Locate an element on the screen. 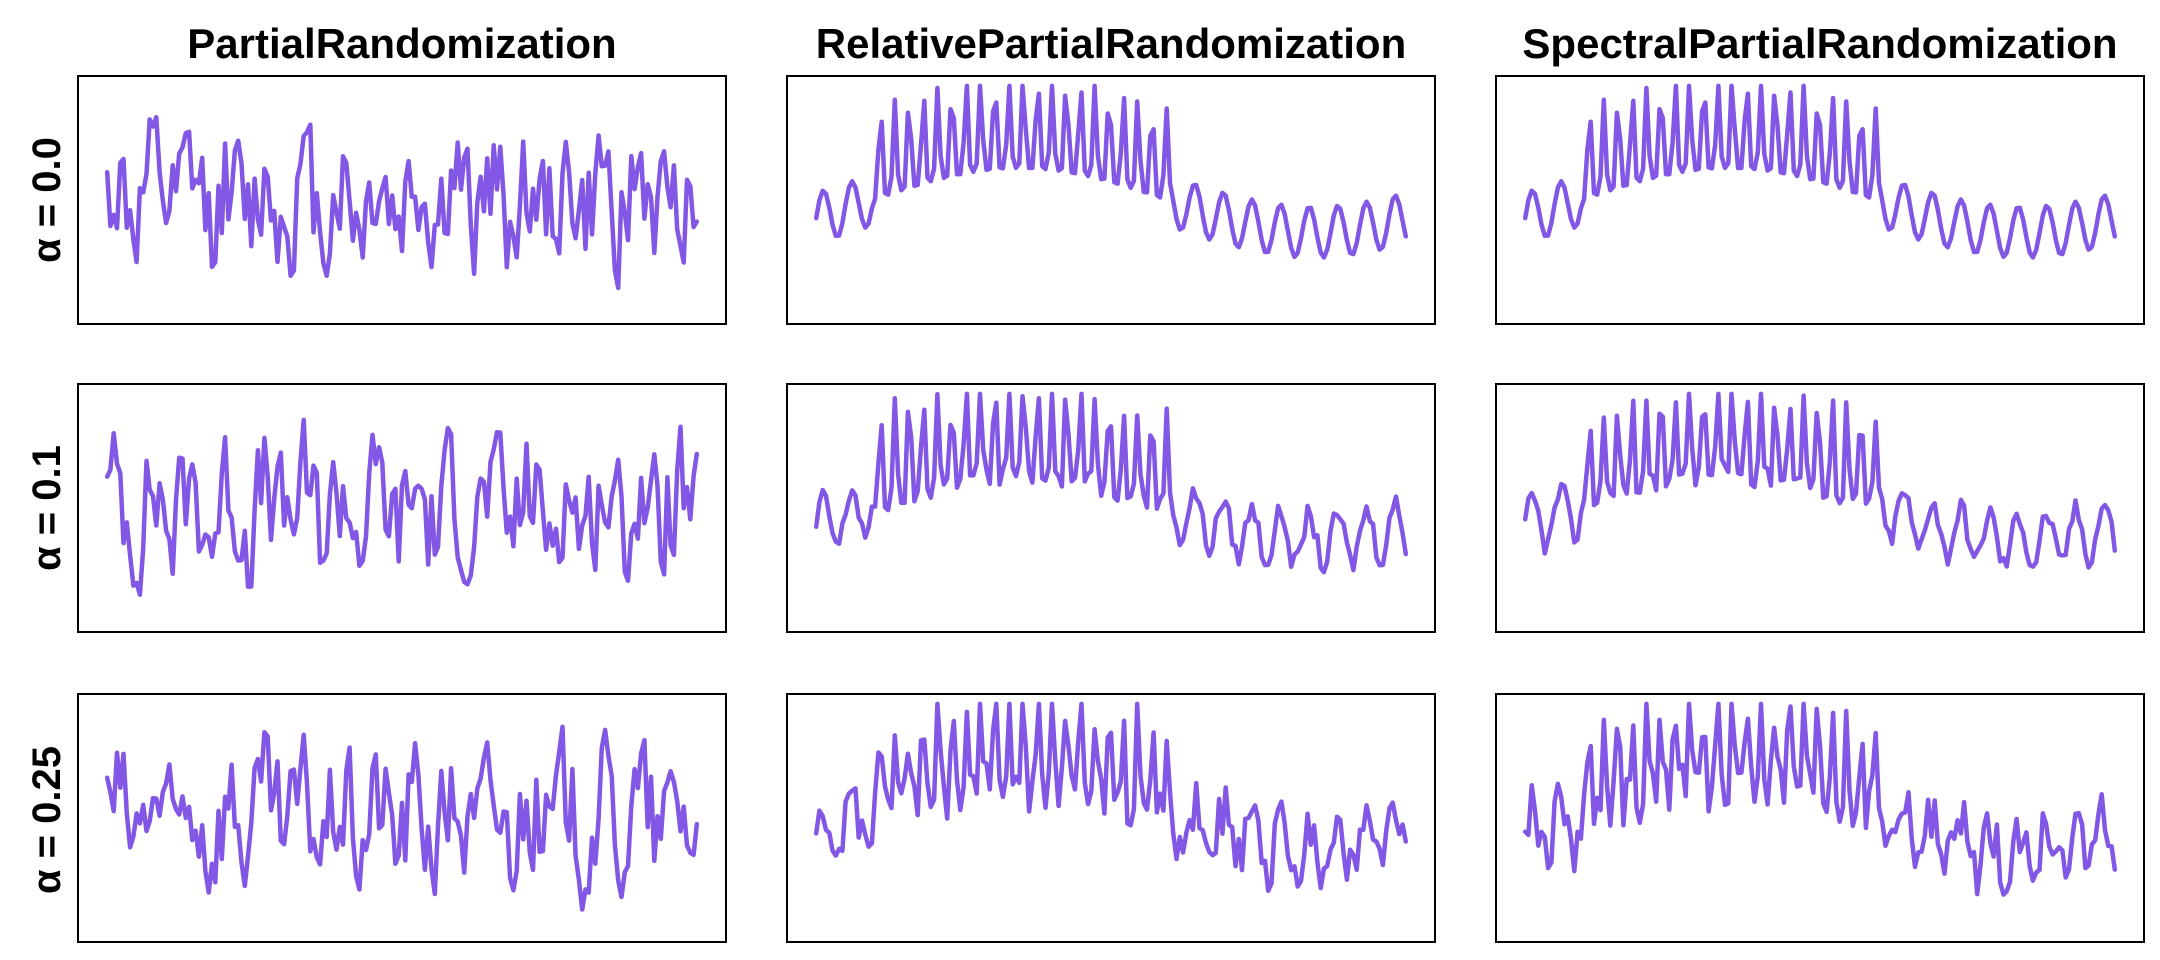 The image size is (2160, 960). panel-r2-c1 is located at coordinates (402, 508).